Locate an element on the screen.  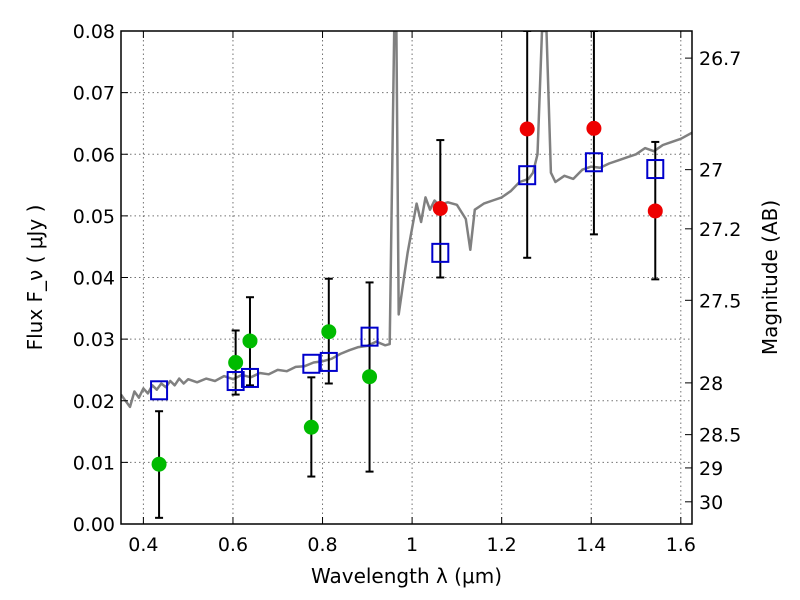
right-tick-label: 27.2 is located at coordinates (720, 230).